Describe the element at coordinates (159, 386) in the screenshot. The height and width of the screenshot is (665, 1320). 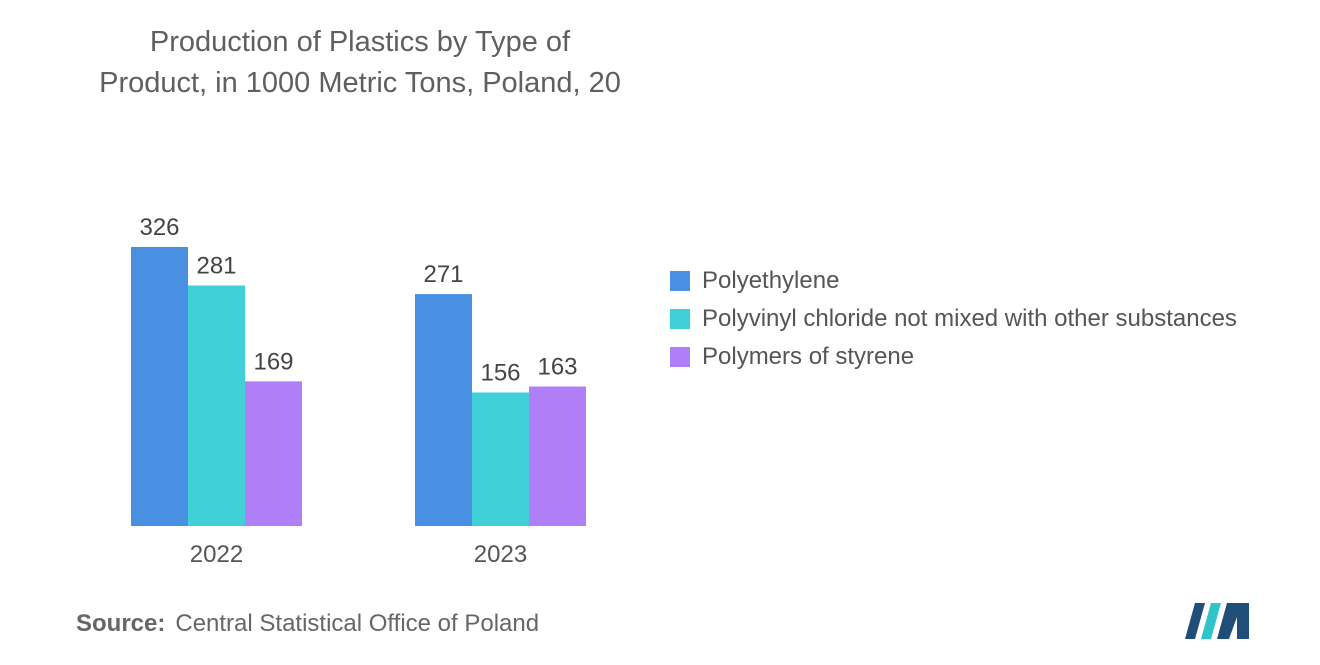
I see `bar-polyethylene-2022` at that location.